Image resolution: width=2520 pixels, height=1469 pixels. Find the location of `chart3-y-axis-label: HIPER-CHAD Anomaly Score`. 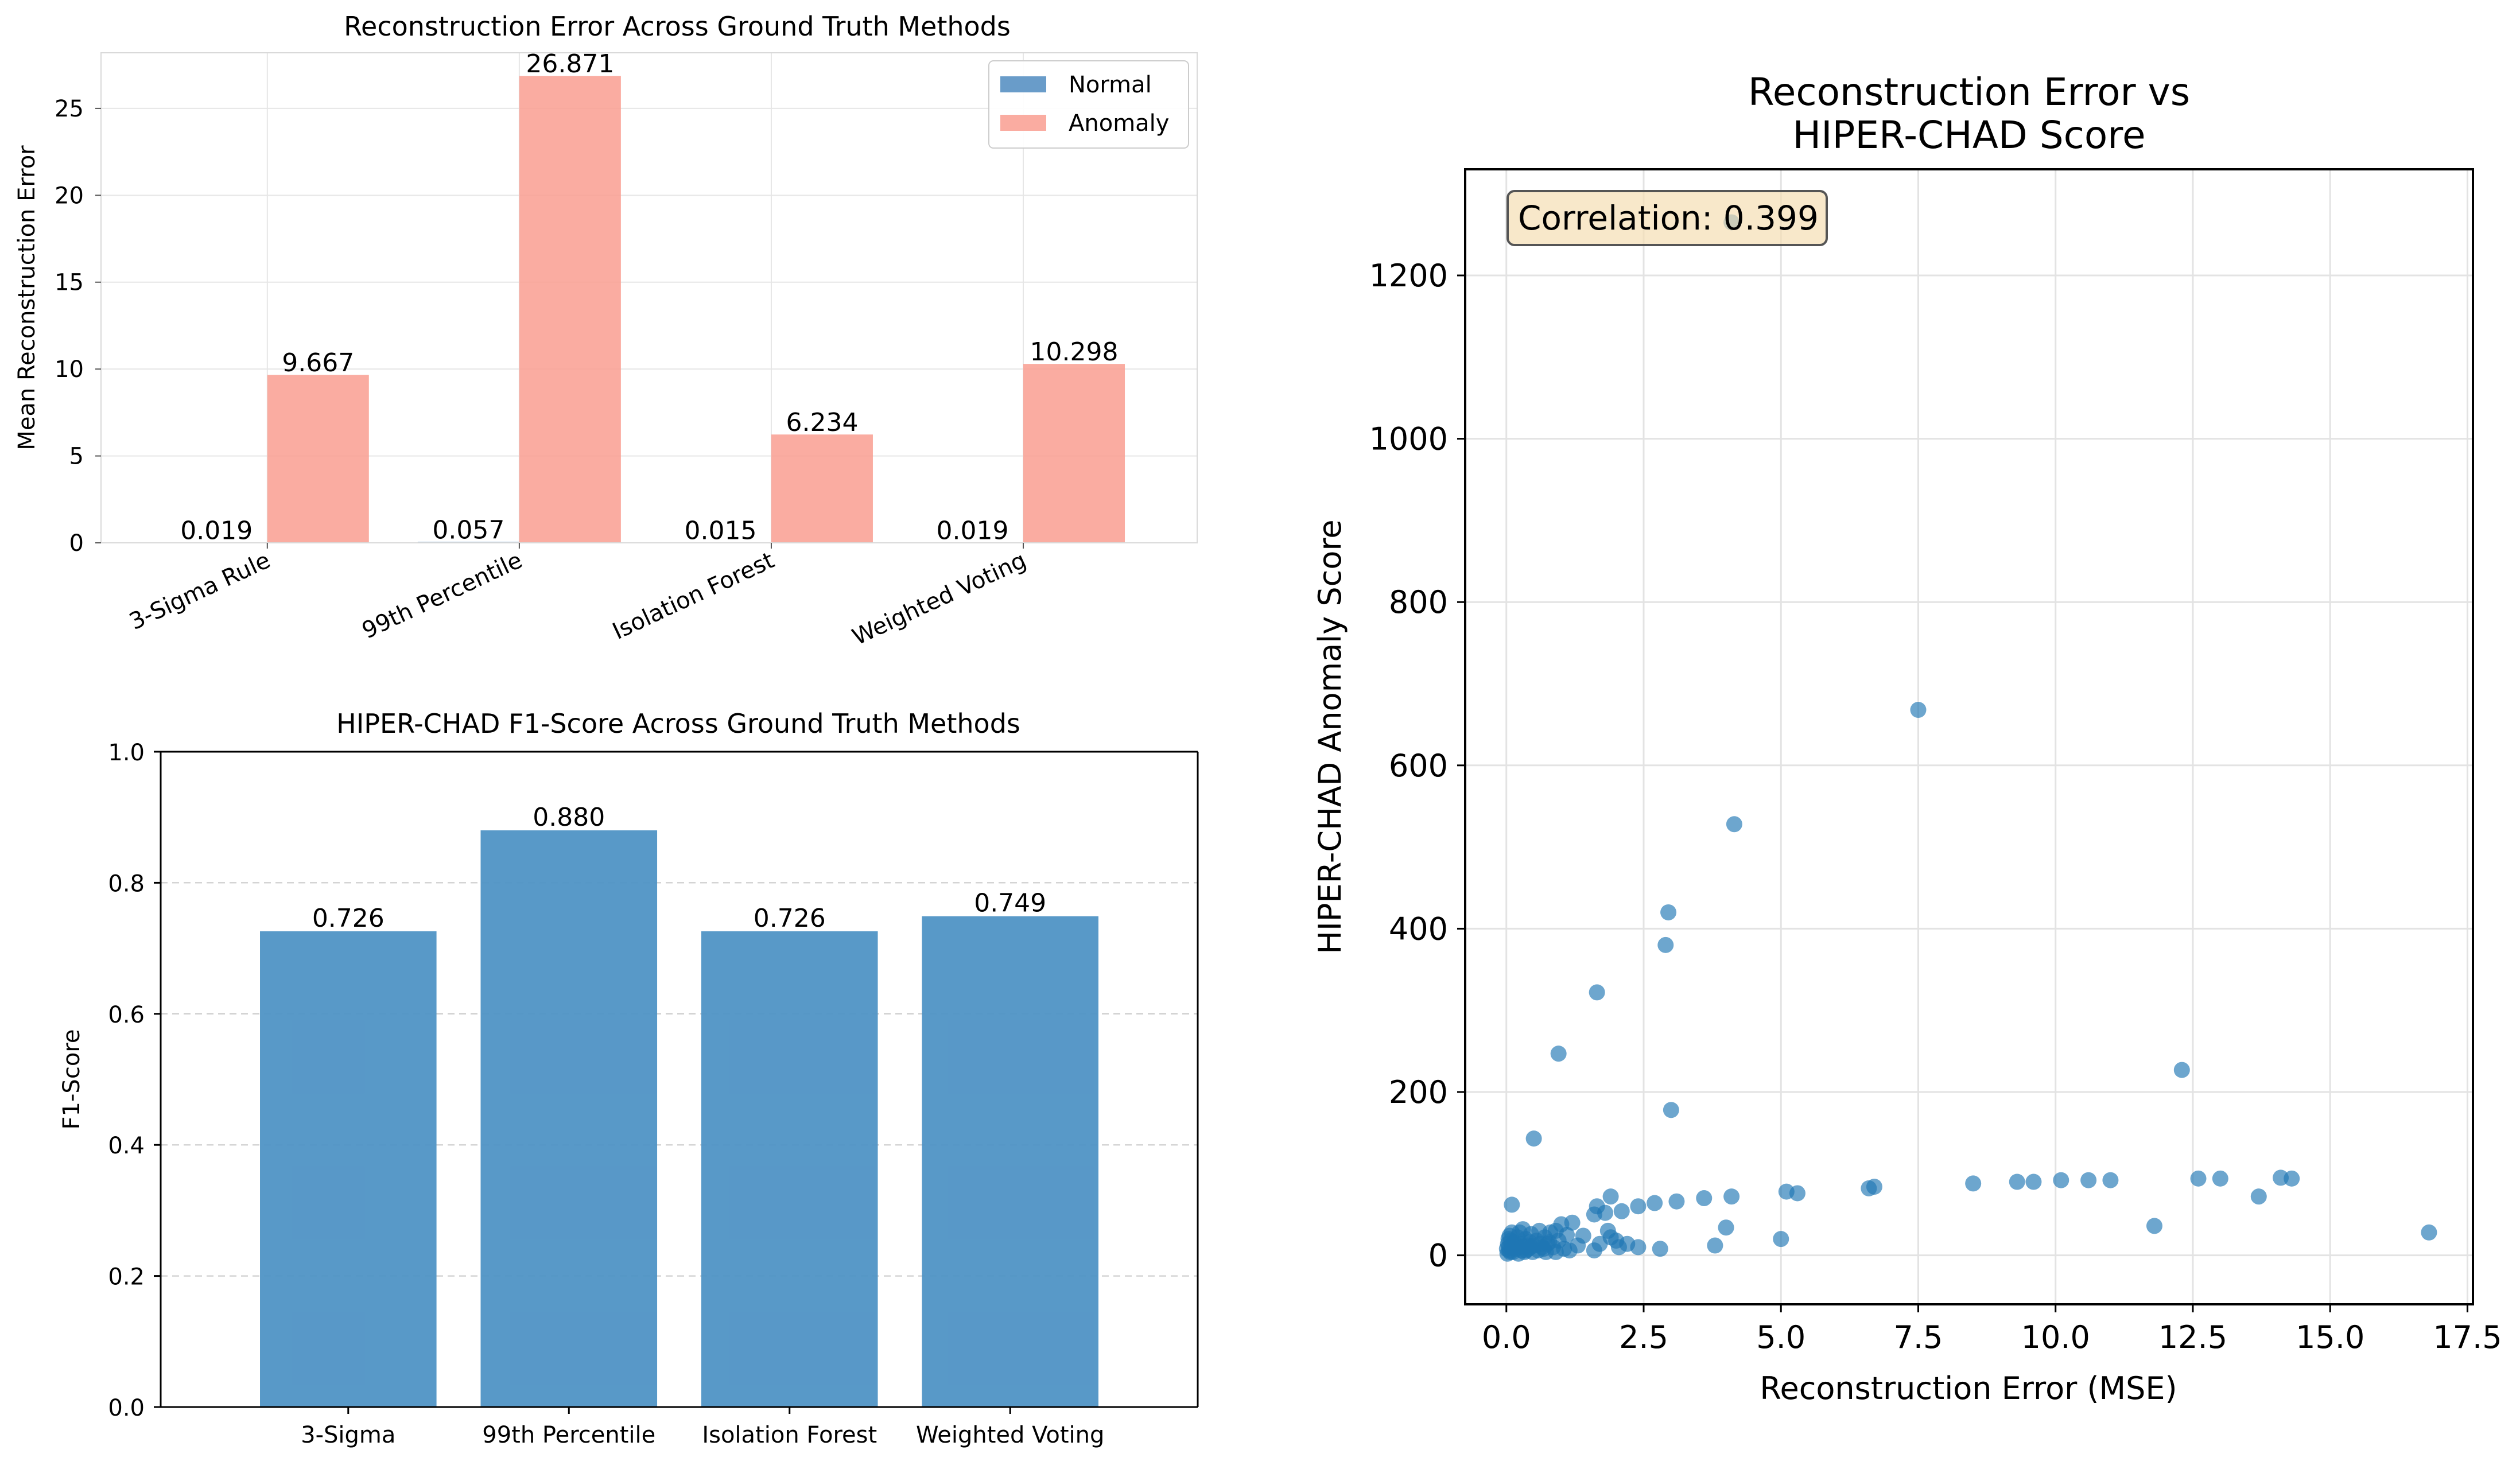

chart3-y-axis-label: HIPER-CHAD Anomaly Score is located at coordinates (1330, 736).